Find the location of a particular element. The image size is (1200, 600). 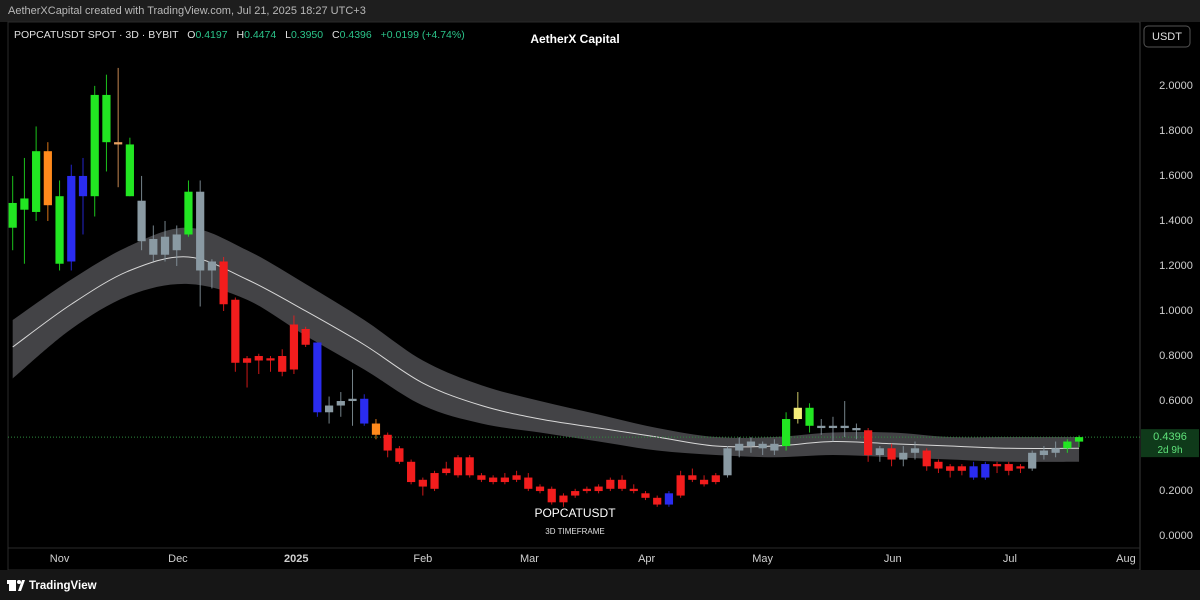

y-tick-label: 0.8000 is located at coordinates (1176, 356).